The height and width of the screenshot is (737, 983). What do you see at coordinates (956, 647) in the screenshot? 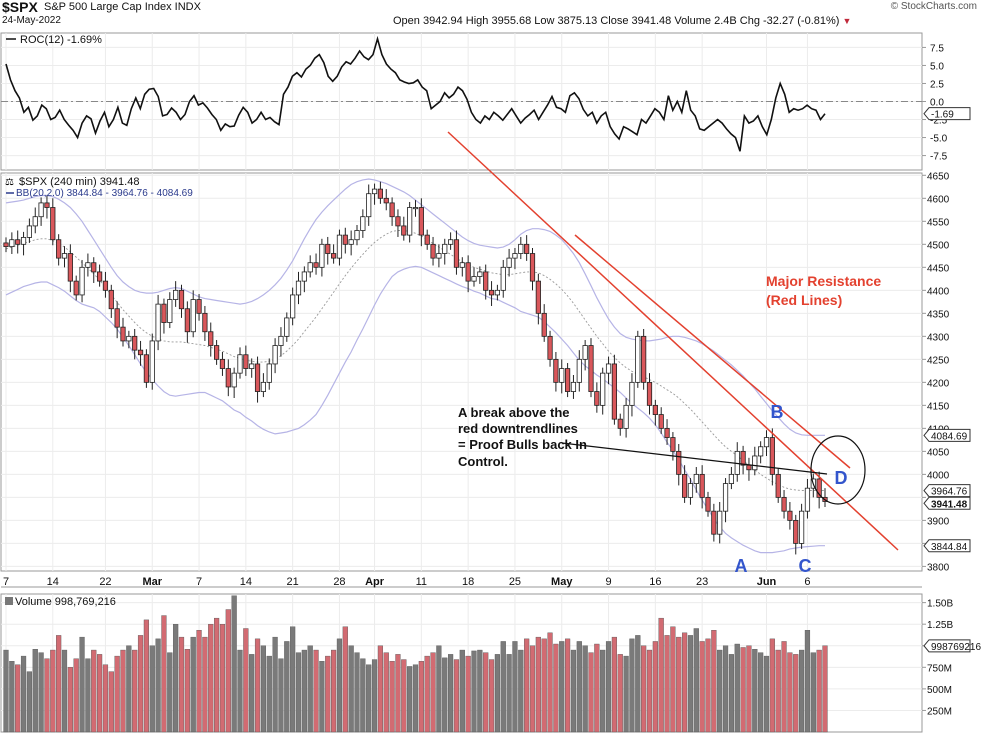
I see `volume-last-tag-text: 998769216` at bounding box center [956, 647].